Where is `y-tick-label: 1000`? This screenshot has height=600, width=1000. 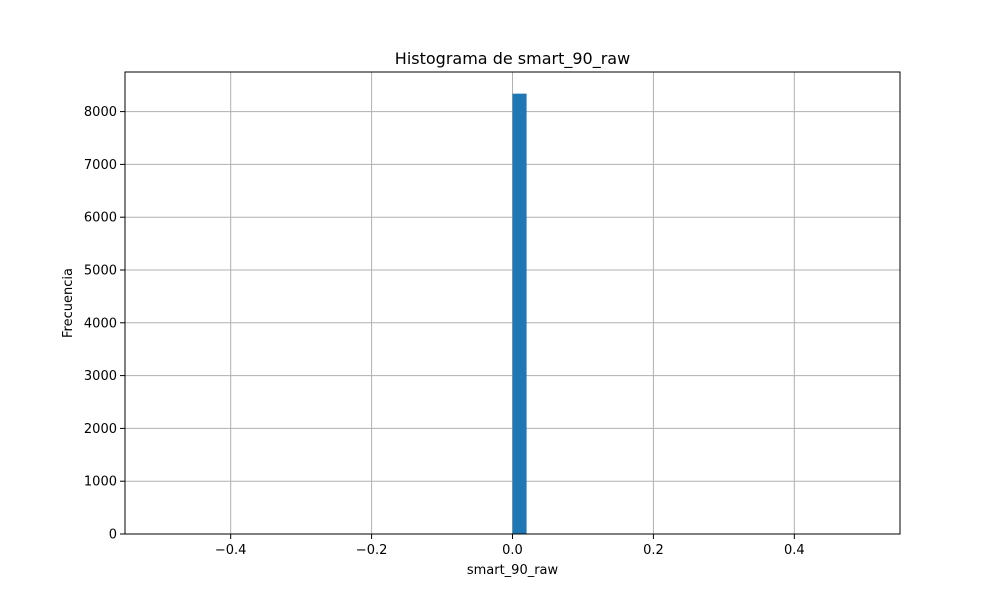
y-tick-label: 1000 is located at coordinates (100, 482).